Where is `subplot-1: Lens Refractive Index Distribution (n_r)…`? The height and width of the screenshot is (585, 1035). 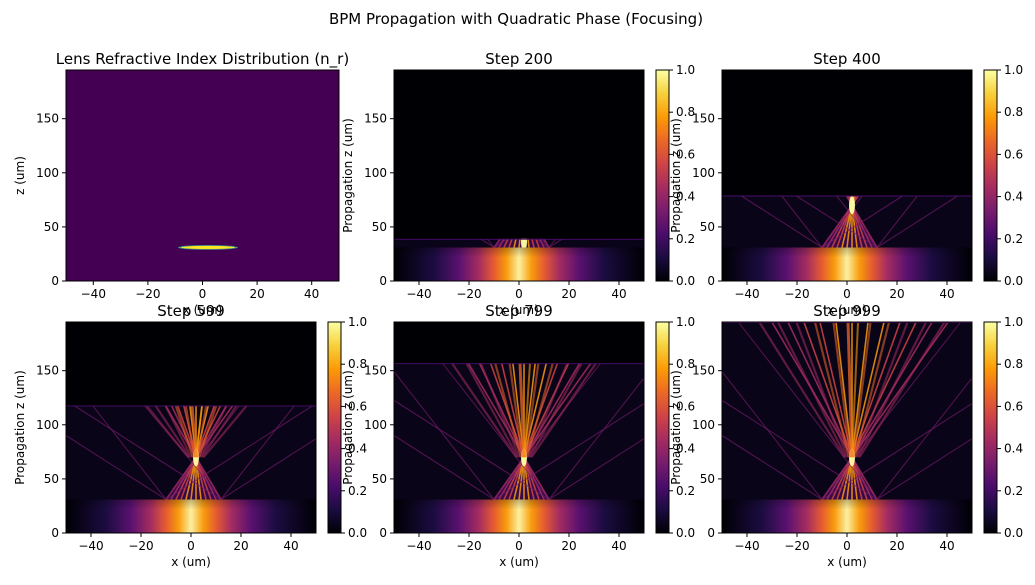 subplot-1: Lens Refractive Index Distribution (n_r)… is located at coordinates (181, 183).